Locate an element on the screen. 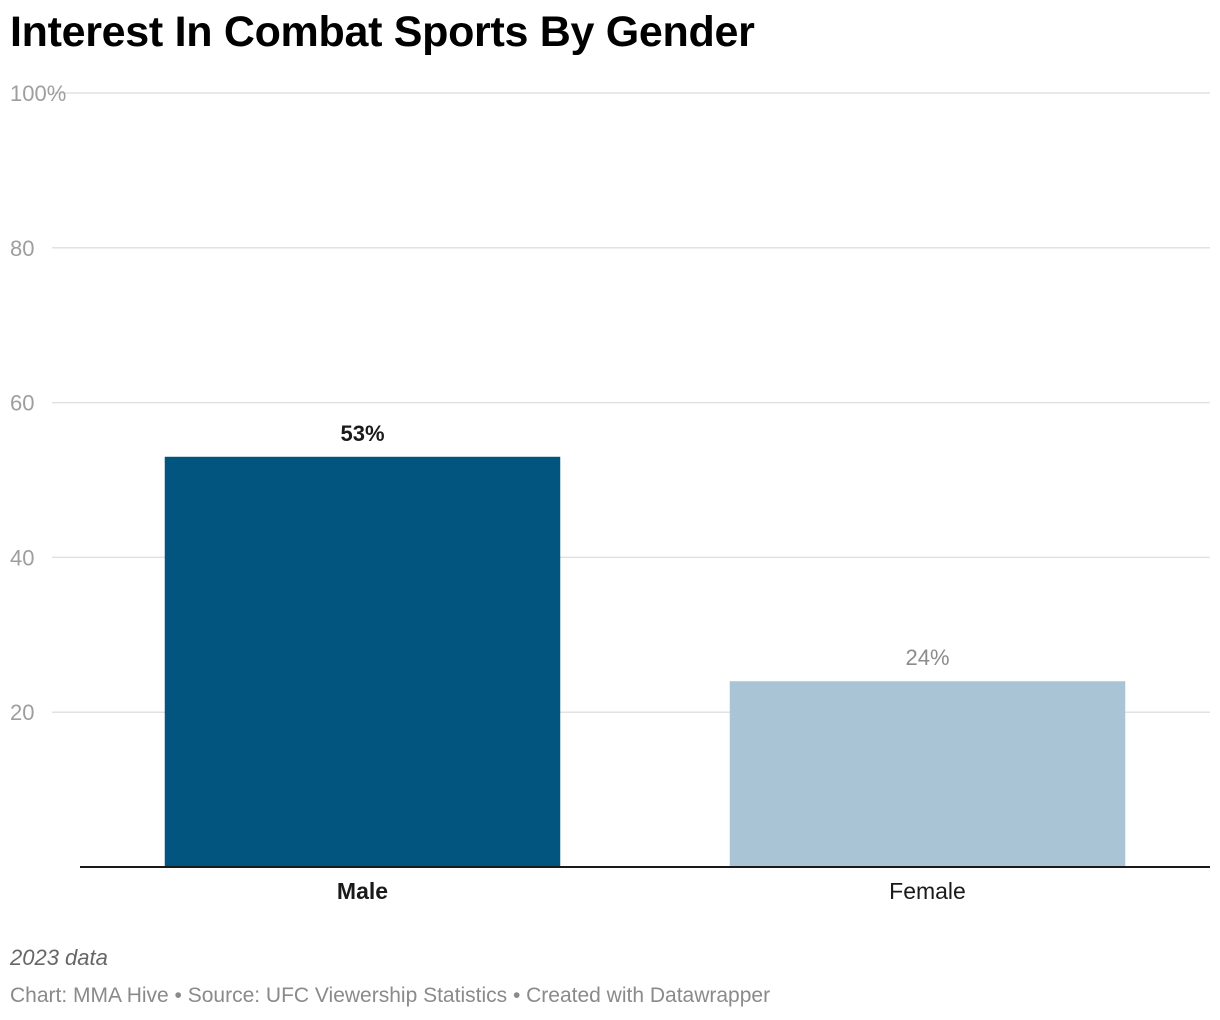 The width and height of the screenshot is (1220, 1020). y-axis-tick-labels: 20 40 60 80 100% is located at coordinates (38, 403).